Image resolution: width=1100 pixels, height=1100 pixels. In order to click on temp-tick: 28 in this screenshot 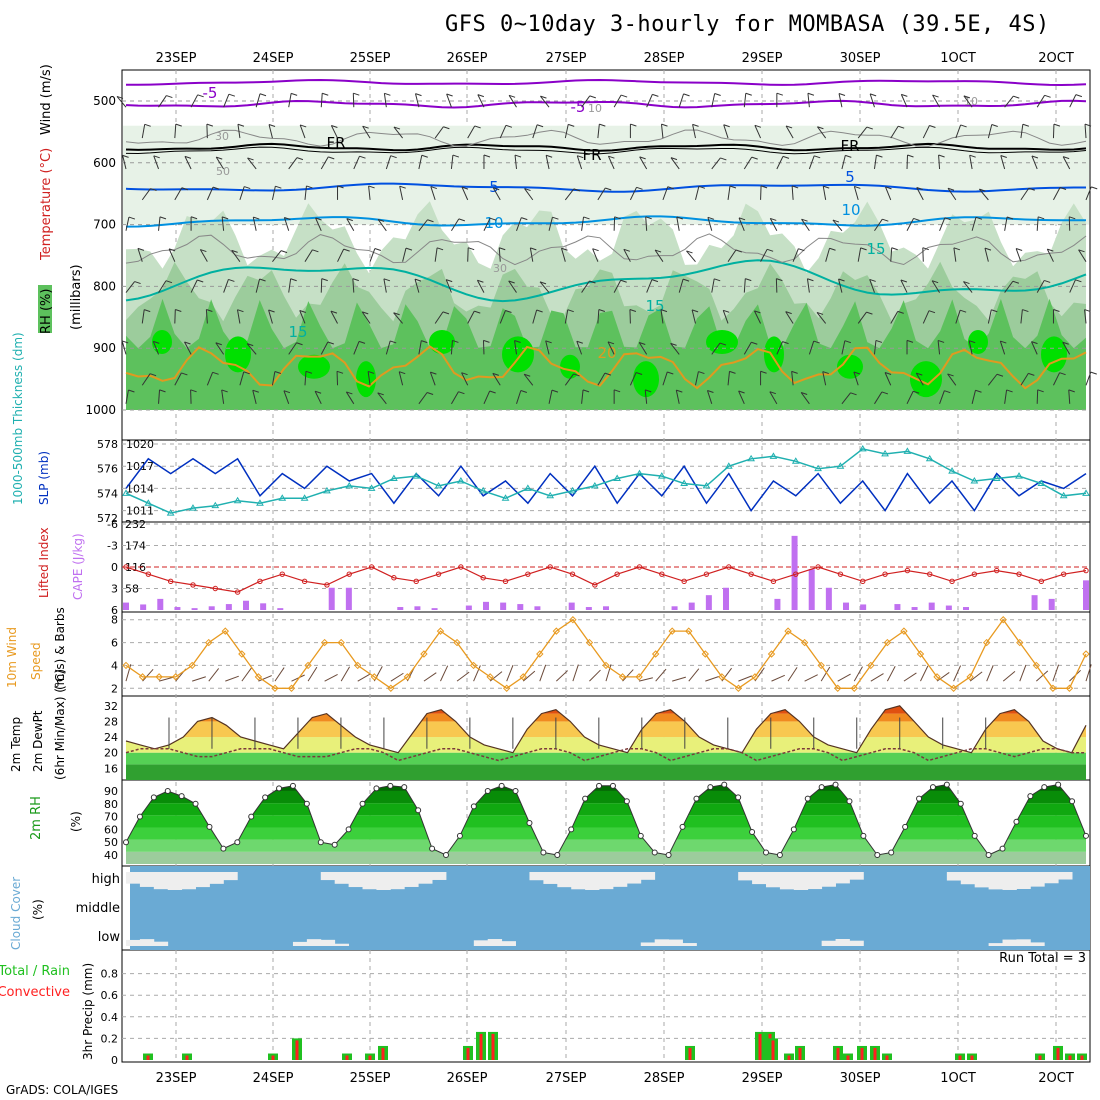, I will do `click(111, 721)`.